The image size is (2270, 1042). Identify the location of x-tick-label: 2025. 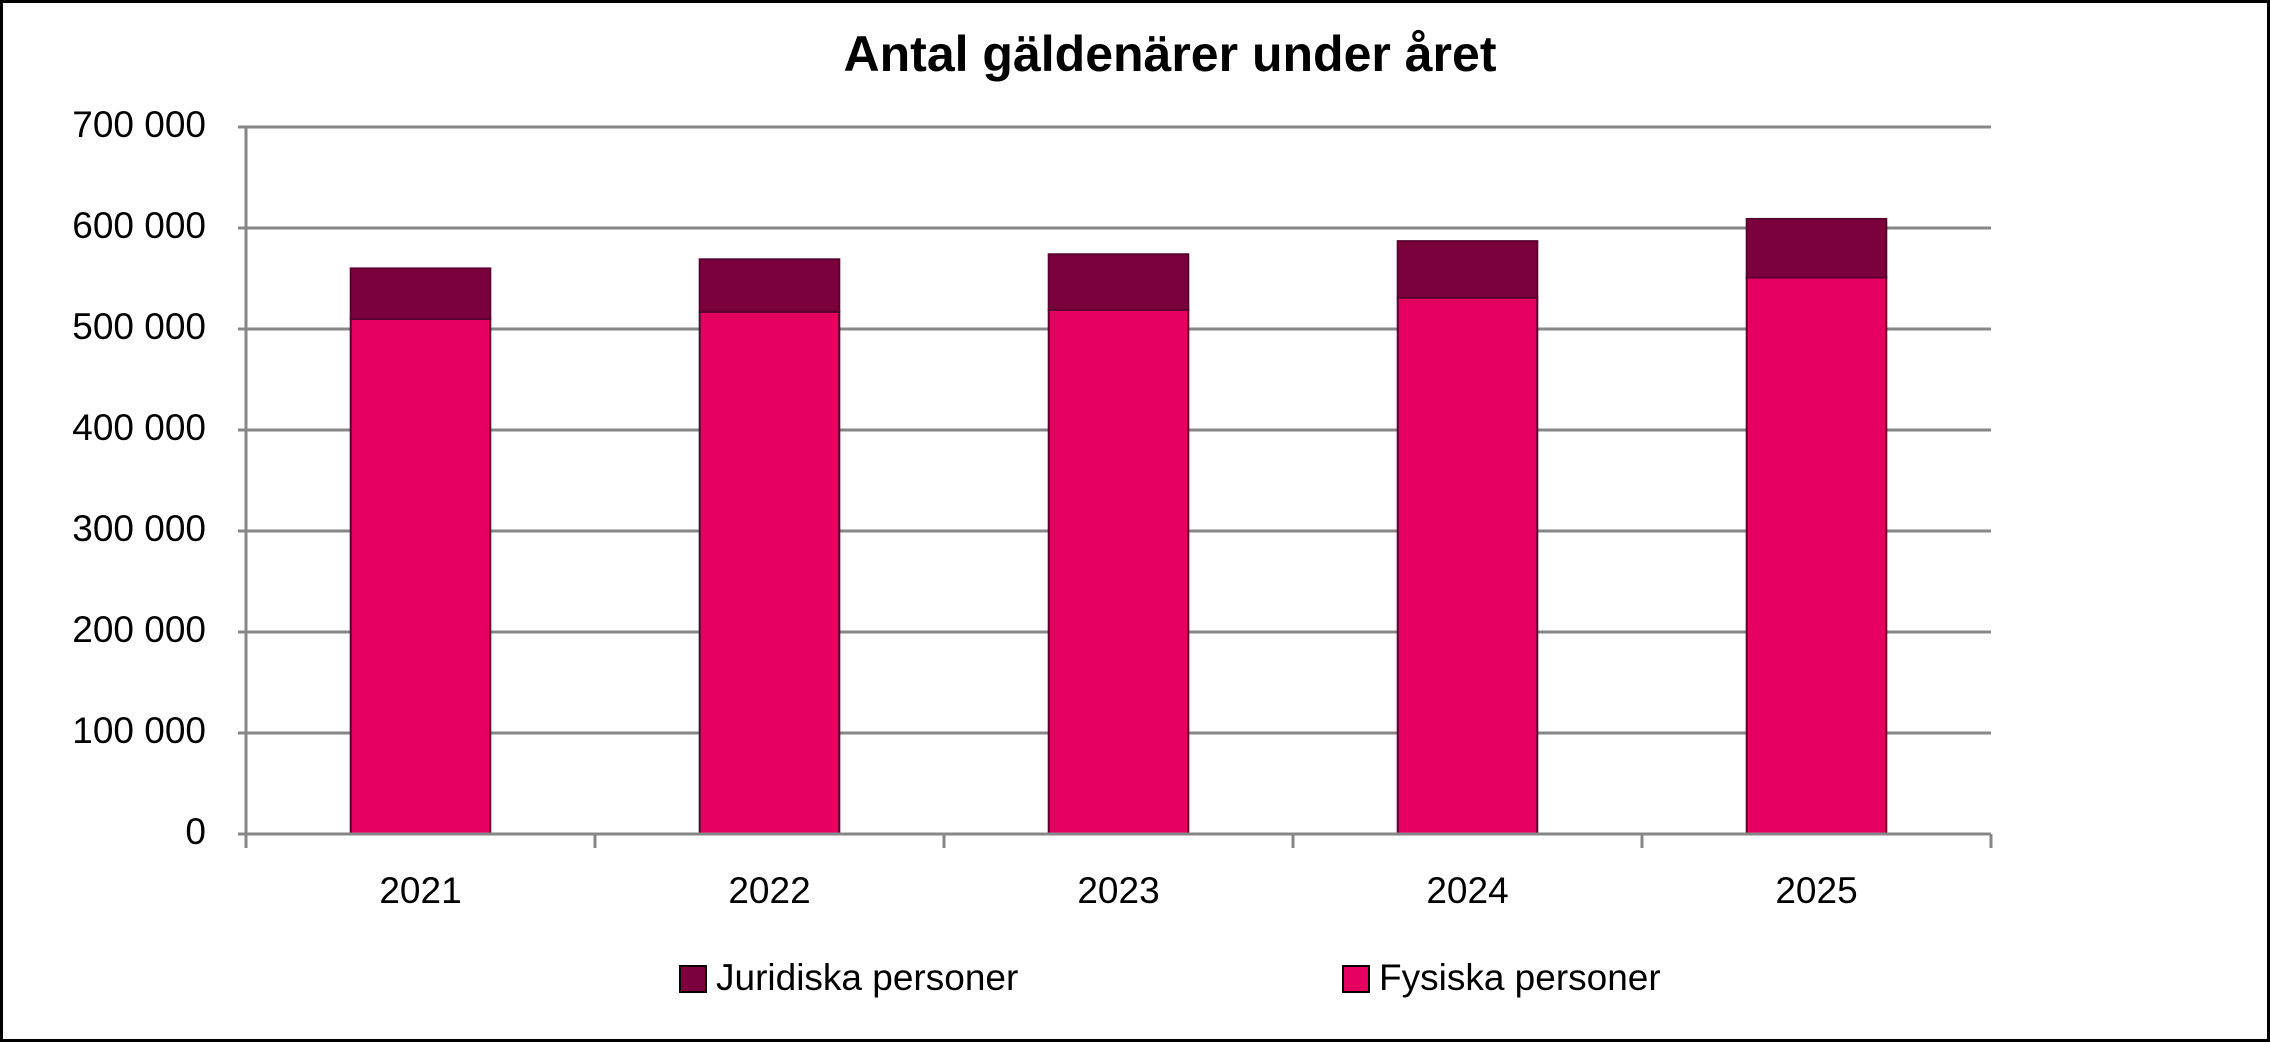
(1816, 890).